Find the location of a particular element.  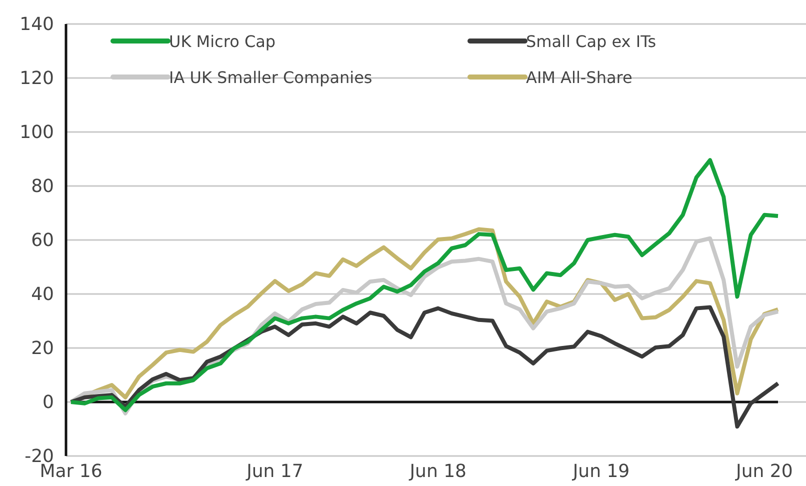

legend-label: Small Cap ex ITs is located at coordinates (591, 41).